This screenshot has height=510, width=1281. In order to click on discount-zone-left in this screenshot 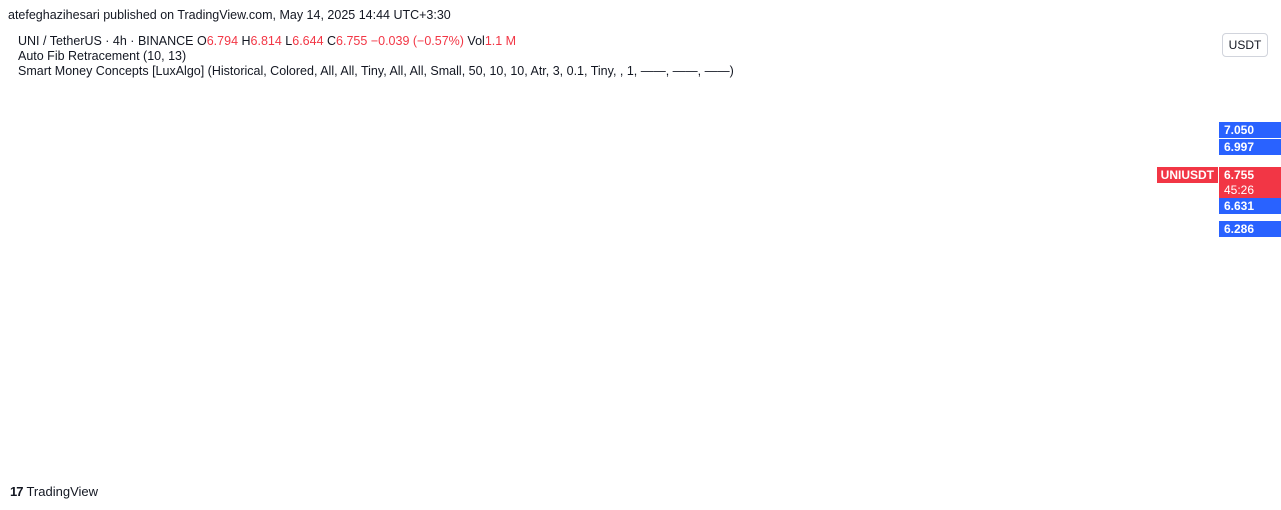, I will do `click(121, 411)`.